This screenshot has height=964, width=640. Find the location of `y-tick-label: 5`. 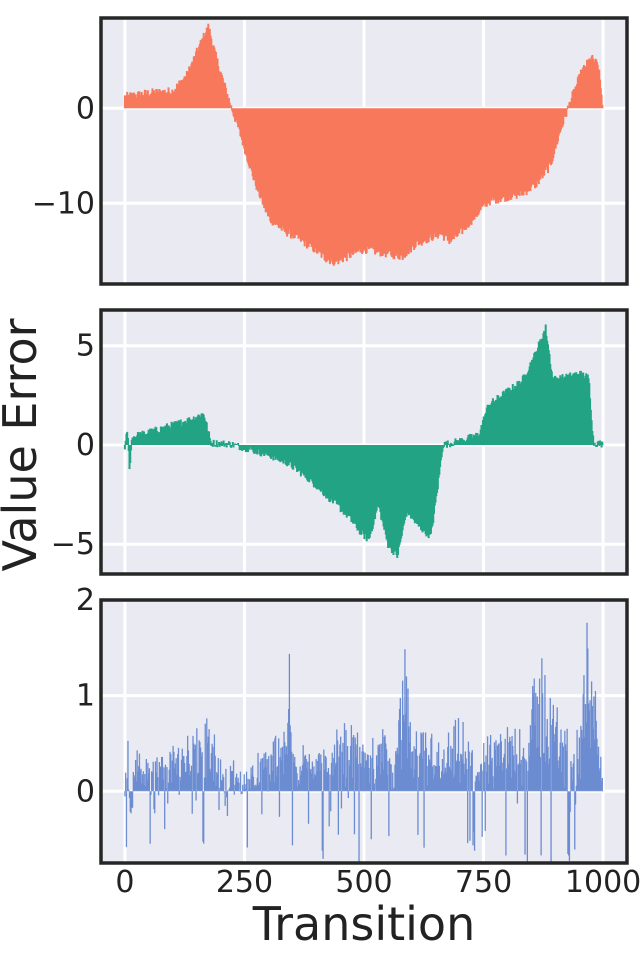

y-tick-label: 5 is located at coordinates (85, 346).